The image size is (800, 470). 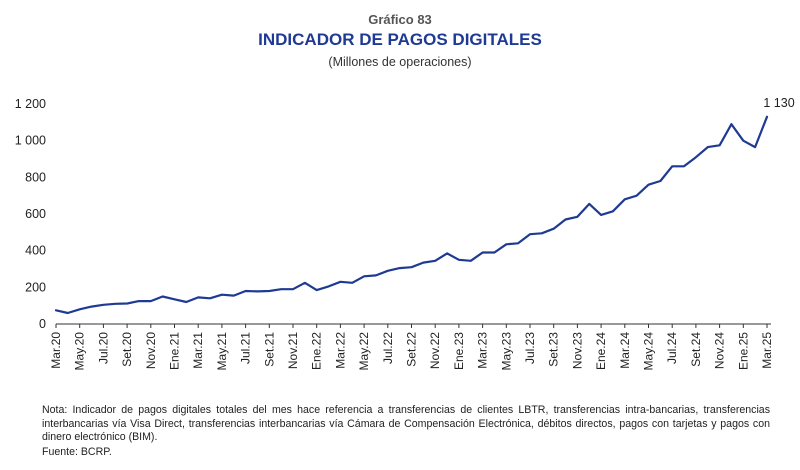 What do you see at coordinates (293, 350) in the screenshot?
I see `x-tick-label: Nov.21` at bounding box center [293, 350].